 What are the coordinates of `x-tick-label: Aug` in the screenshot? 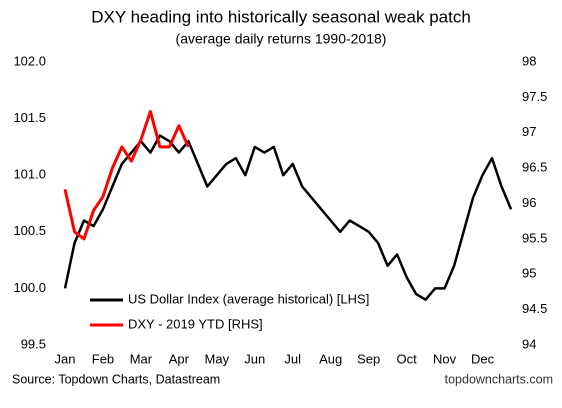 It's located at (330, 358).